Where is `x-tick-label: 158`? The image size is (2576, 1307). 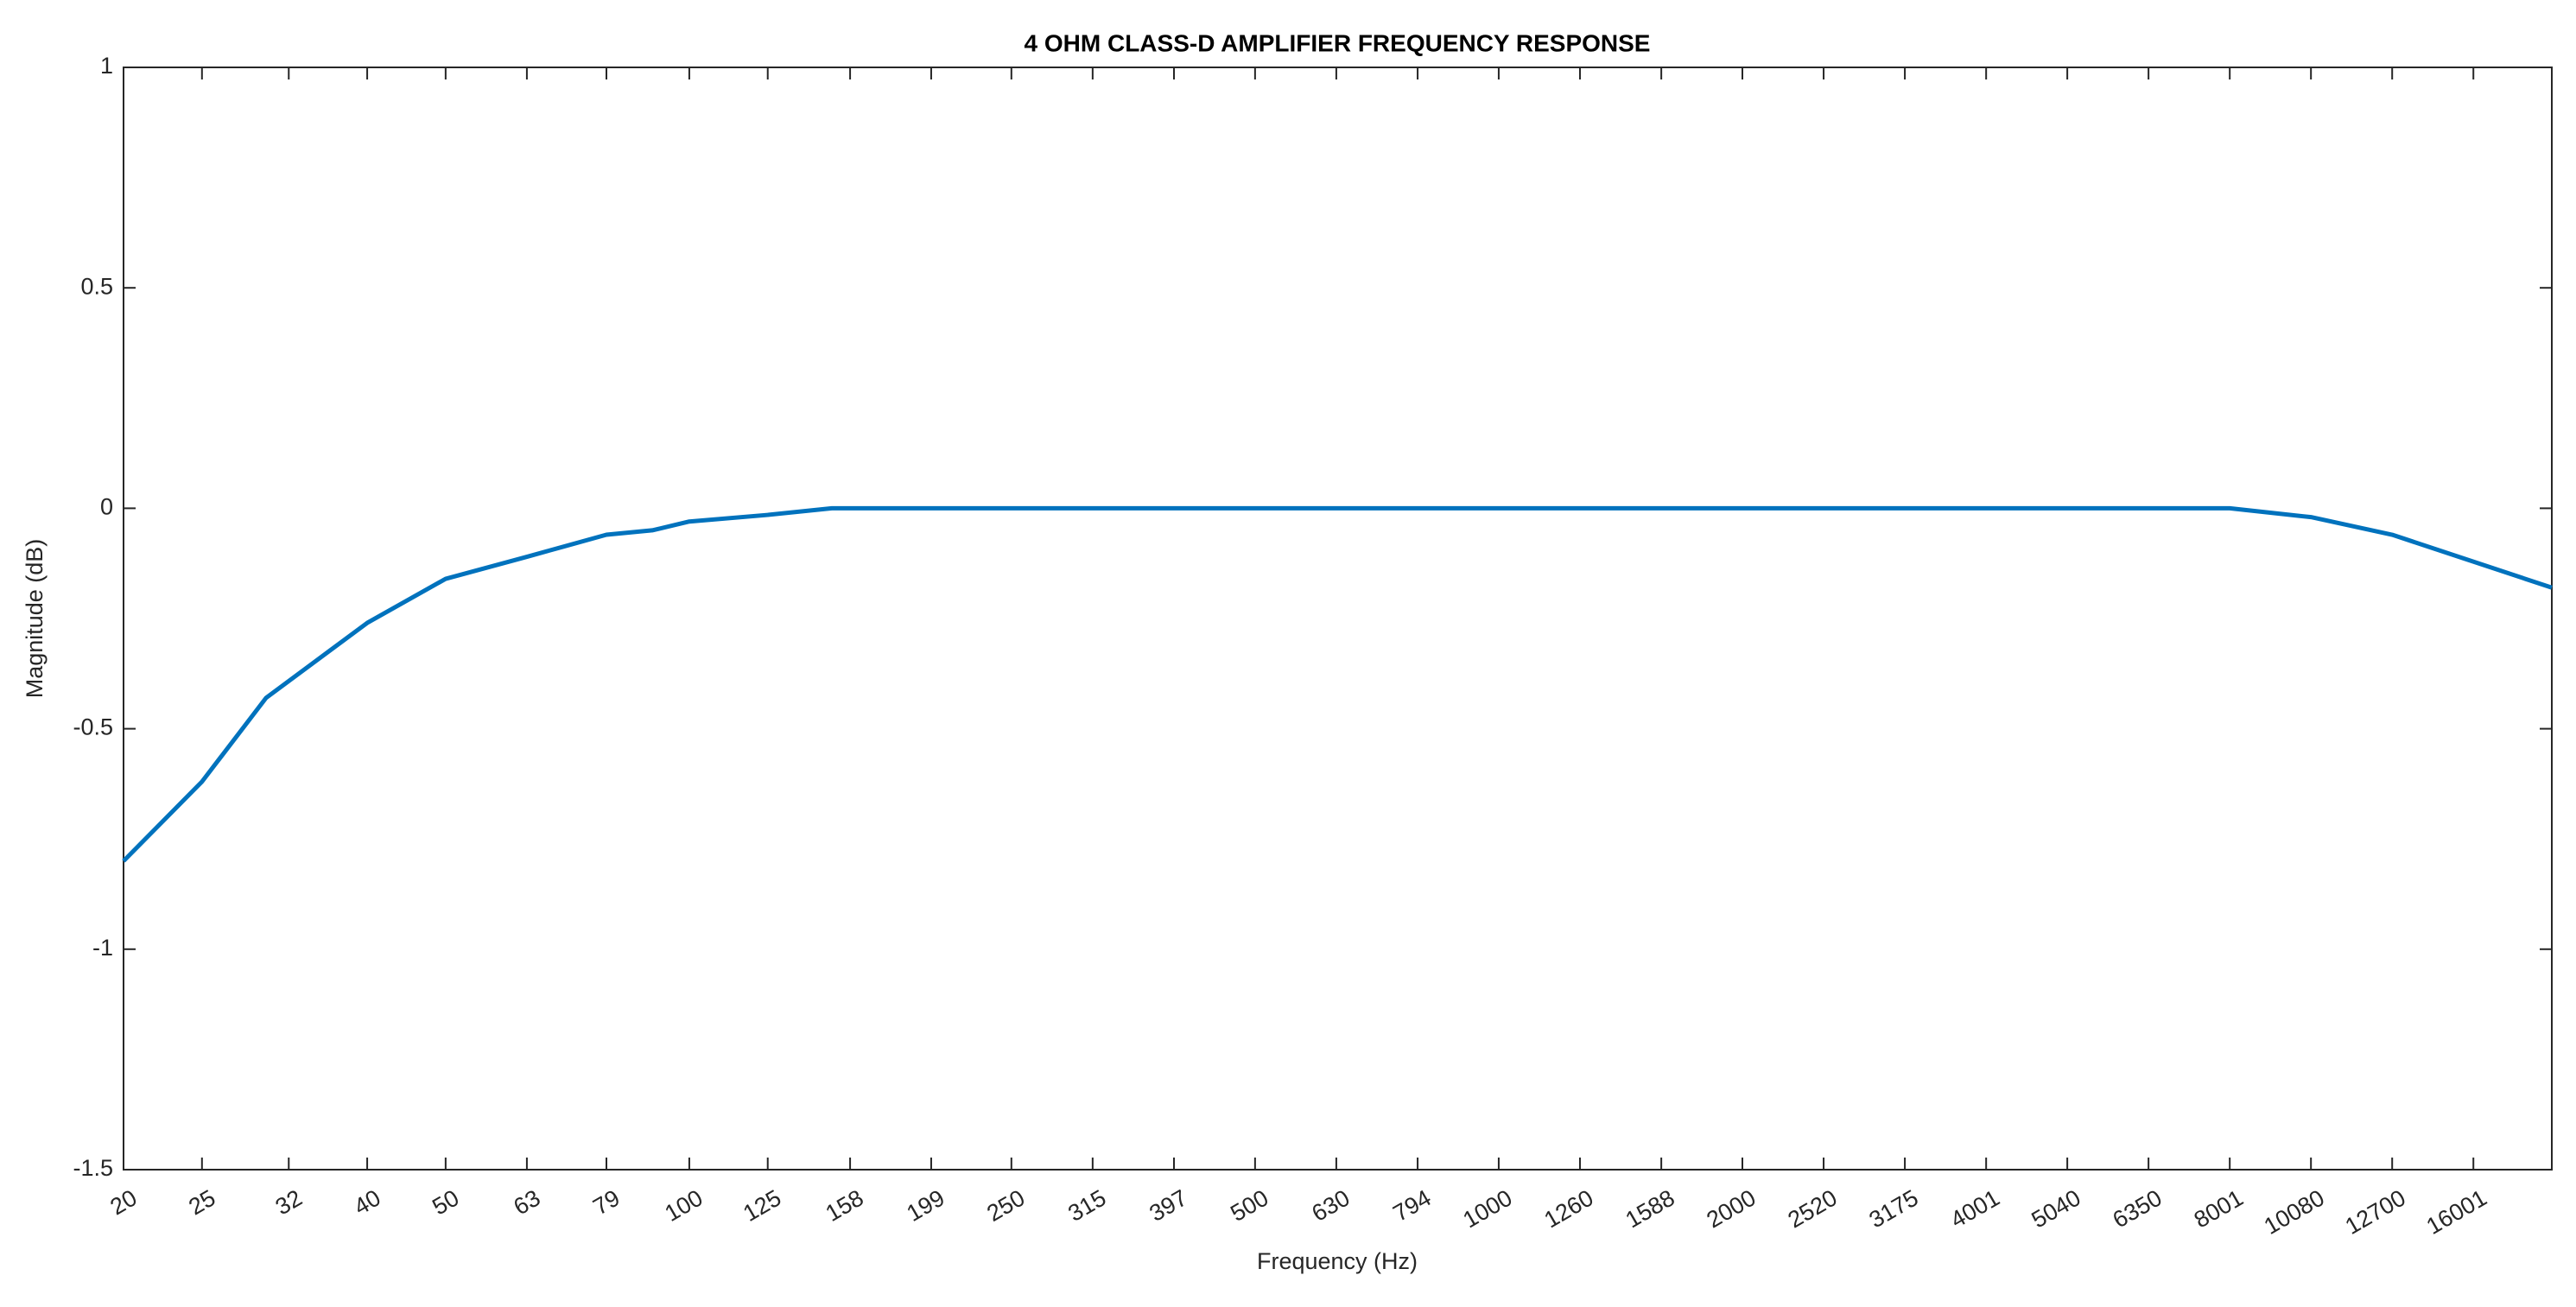 x-tick-label: 158 is located at coordinates (845, 1205).